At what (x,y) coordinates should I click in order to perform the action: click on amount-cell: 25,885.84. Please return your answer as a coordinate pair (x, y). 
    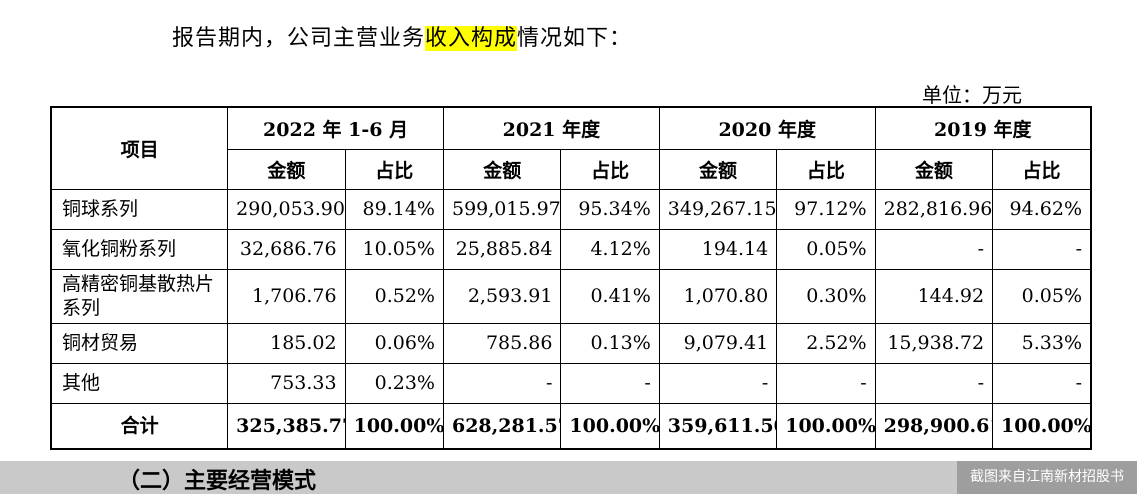
    Looking at the image, I should click on (502, 249).